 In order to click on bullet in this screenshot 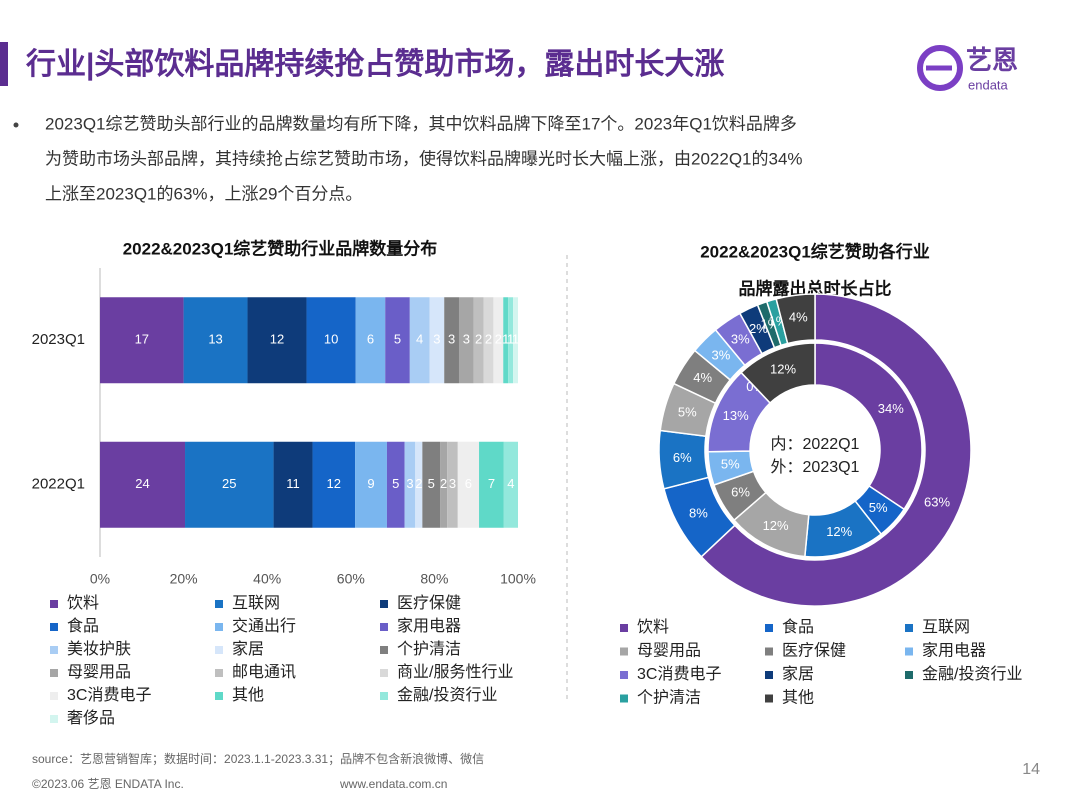, I will do `click(16, 125)`.